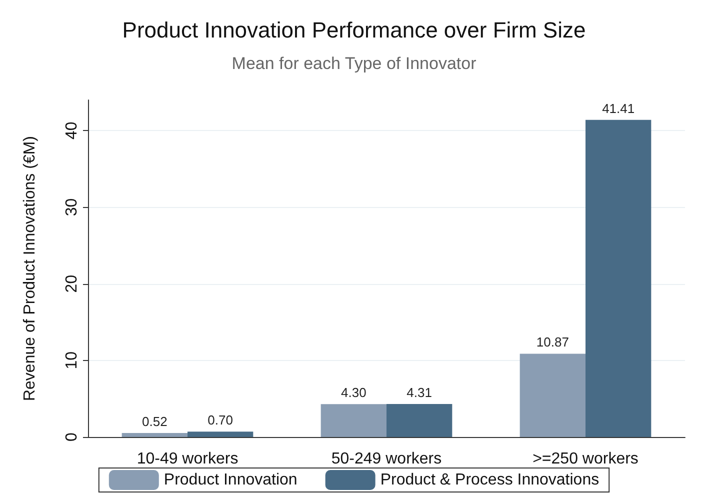  What do you see at coordinates (354, 30) in the screenshot?
I see `chart-title: Product Innovation Performance over Firm Size` at bounding box center [354, 30].